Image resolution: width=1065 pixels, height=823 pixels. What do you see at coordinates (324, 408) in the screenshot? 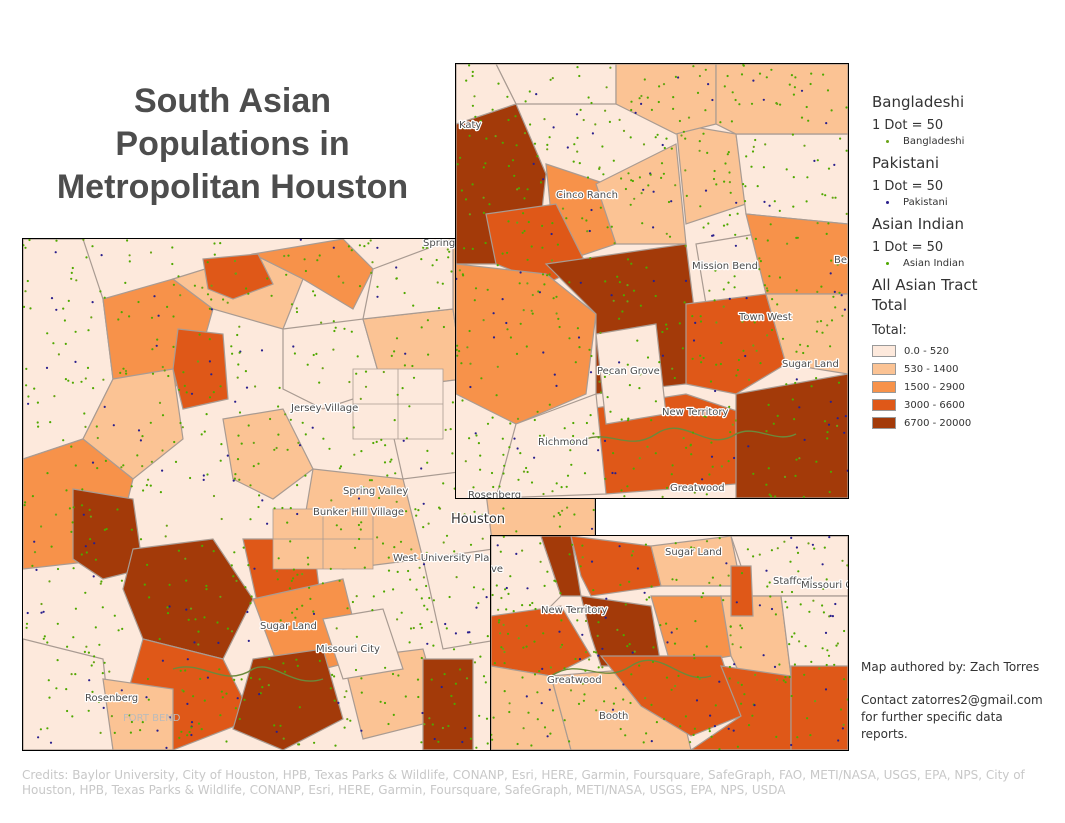
I see `label-jersey-village: Jersey Village` at bounding box center [324, 408].